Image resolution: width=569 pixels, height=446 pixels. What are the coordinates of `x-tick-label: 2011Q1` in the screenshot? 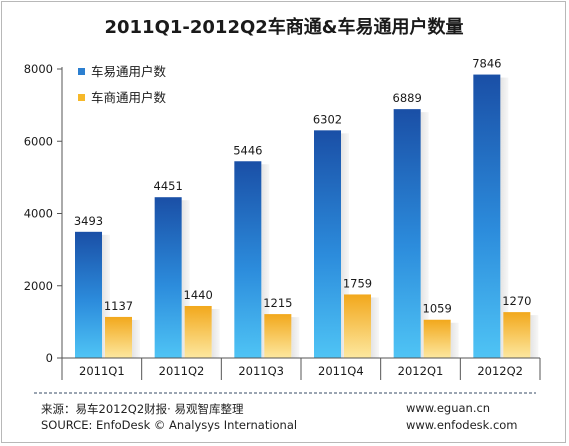 It's located at (102, 371).